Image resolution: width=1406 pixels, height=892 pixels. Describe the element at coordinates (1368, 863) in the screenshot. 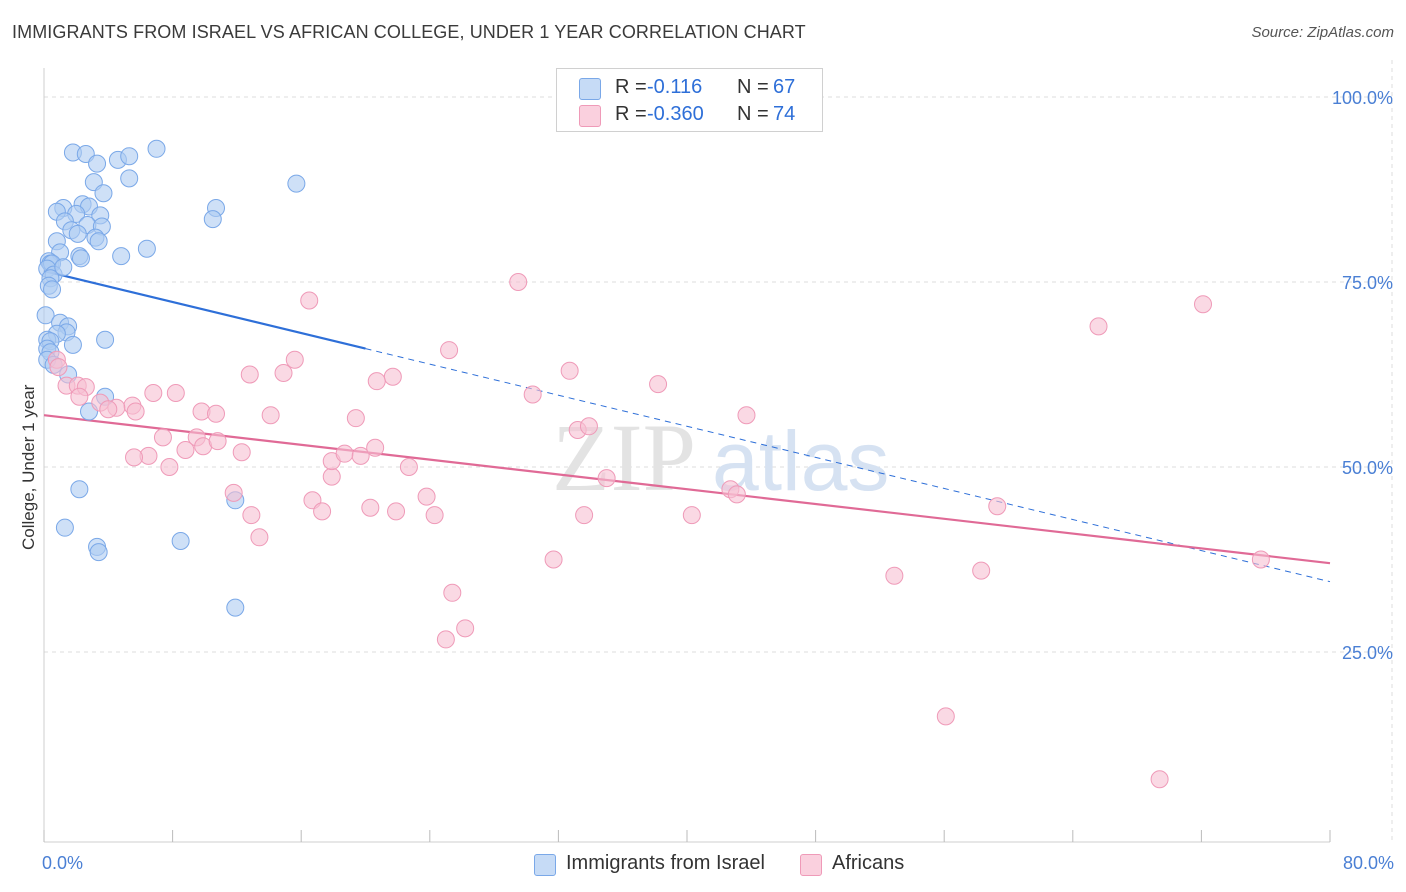

I see `x-tick-label: 80.0%` at that location.